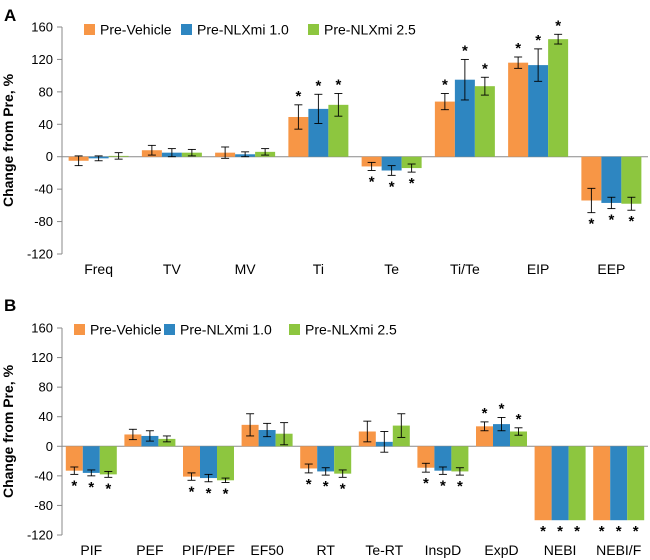 The width and height of the screenshot is (650, 560). Describe the element at coordinates (43, 221) in the screenshot. I see `y-tick-label: -80` at that location.